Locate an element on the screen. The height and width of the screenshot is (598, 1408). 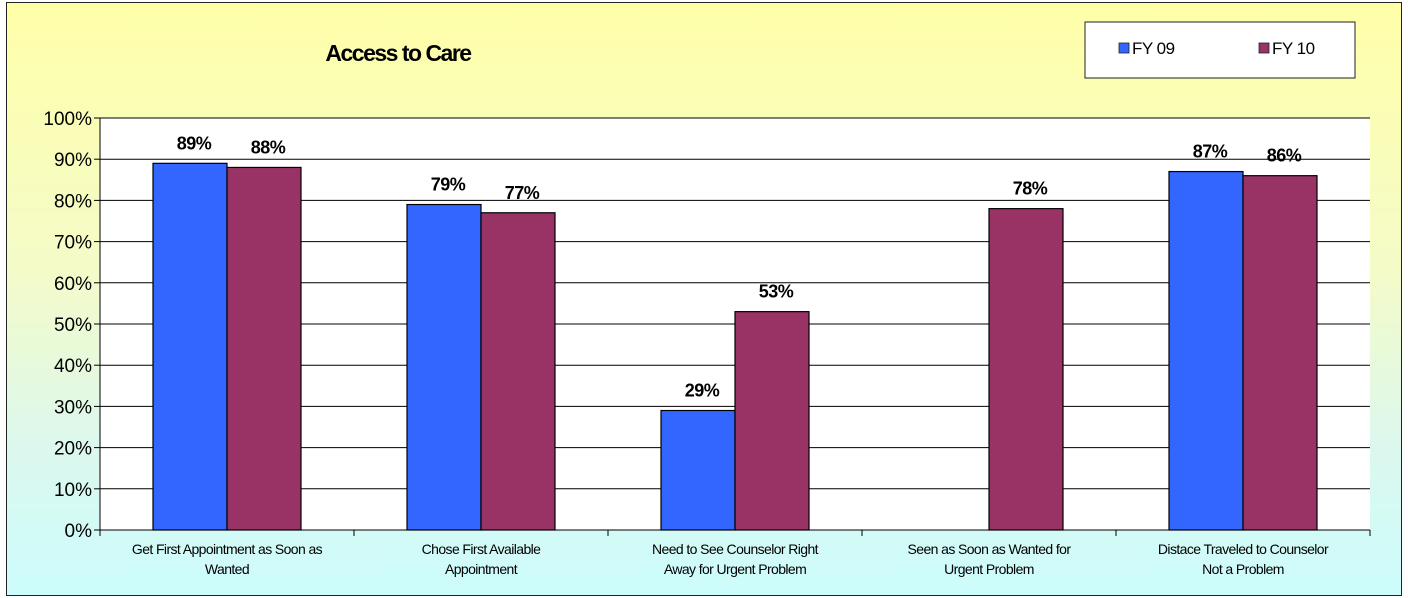
y-tick-label: 0% is located at coordinates (79, 531).